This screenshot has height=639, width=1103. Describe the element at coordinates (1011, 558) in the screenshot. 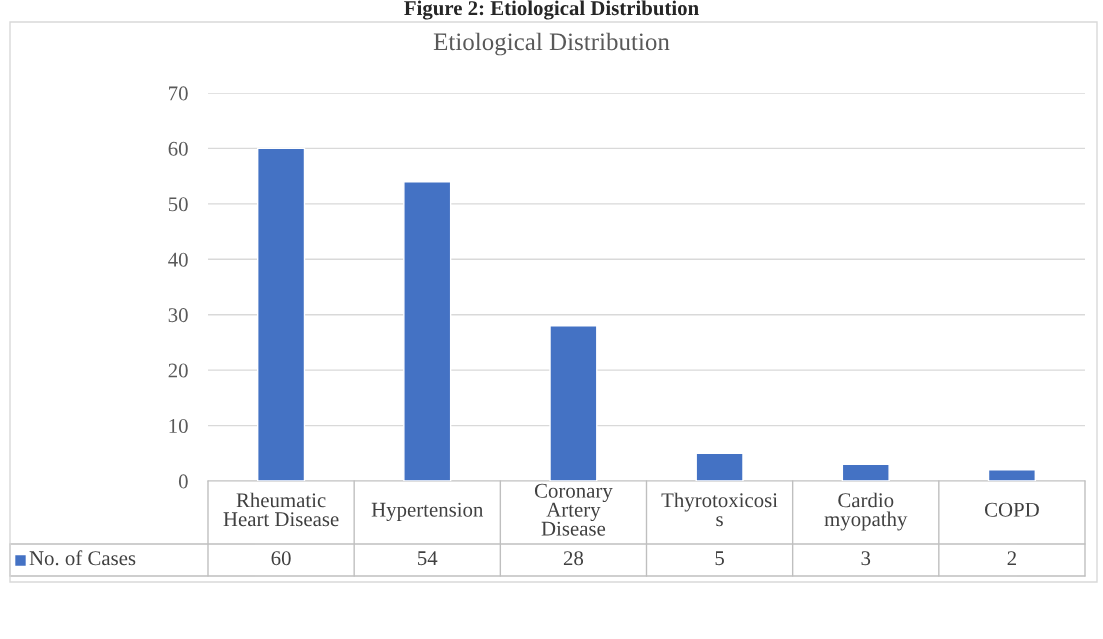

I see `data-label: 2` at that location.